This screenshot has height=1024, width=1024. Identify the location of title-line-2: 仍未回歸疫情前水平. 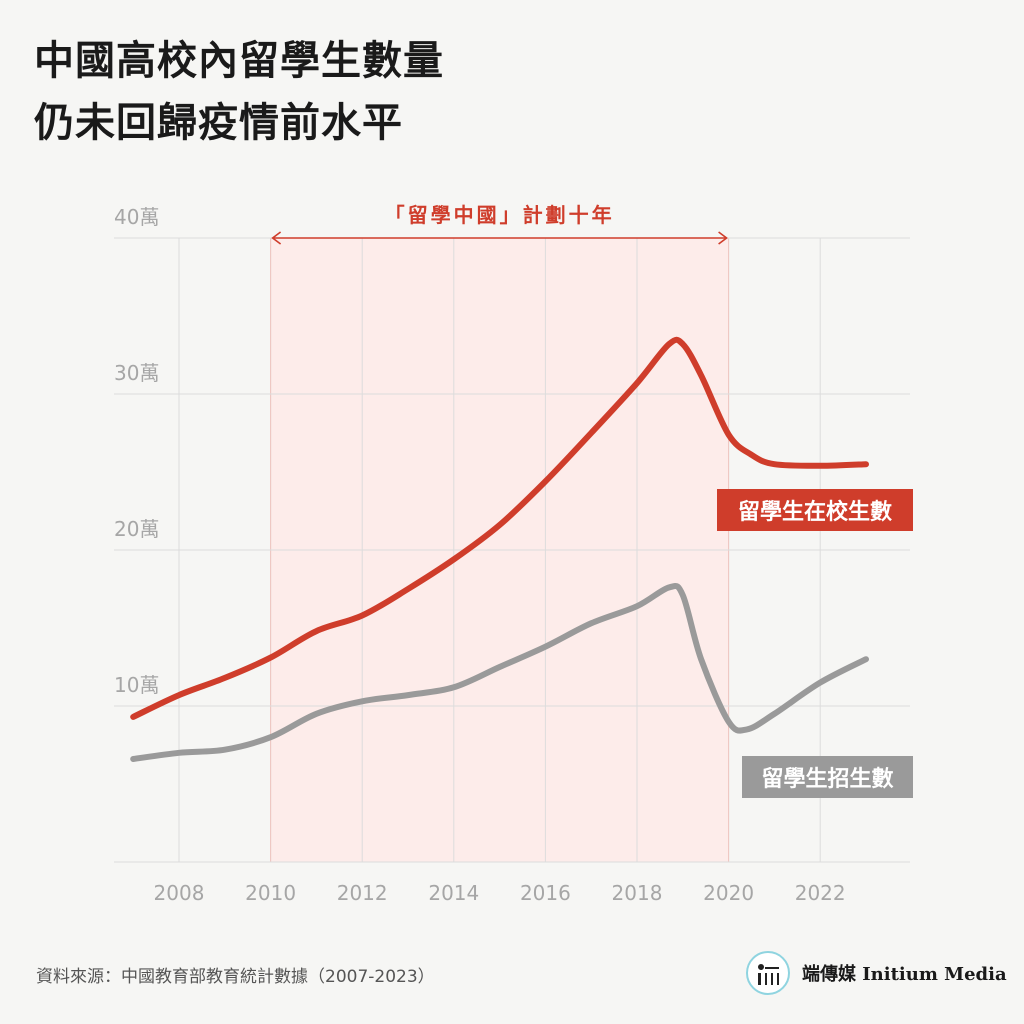
(218, 123).